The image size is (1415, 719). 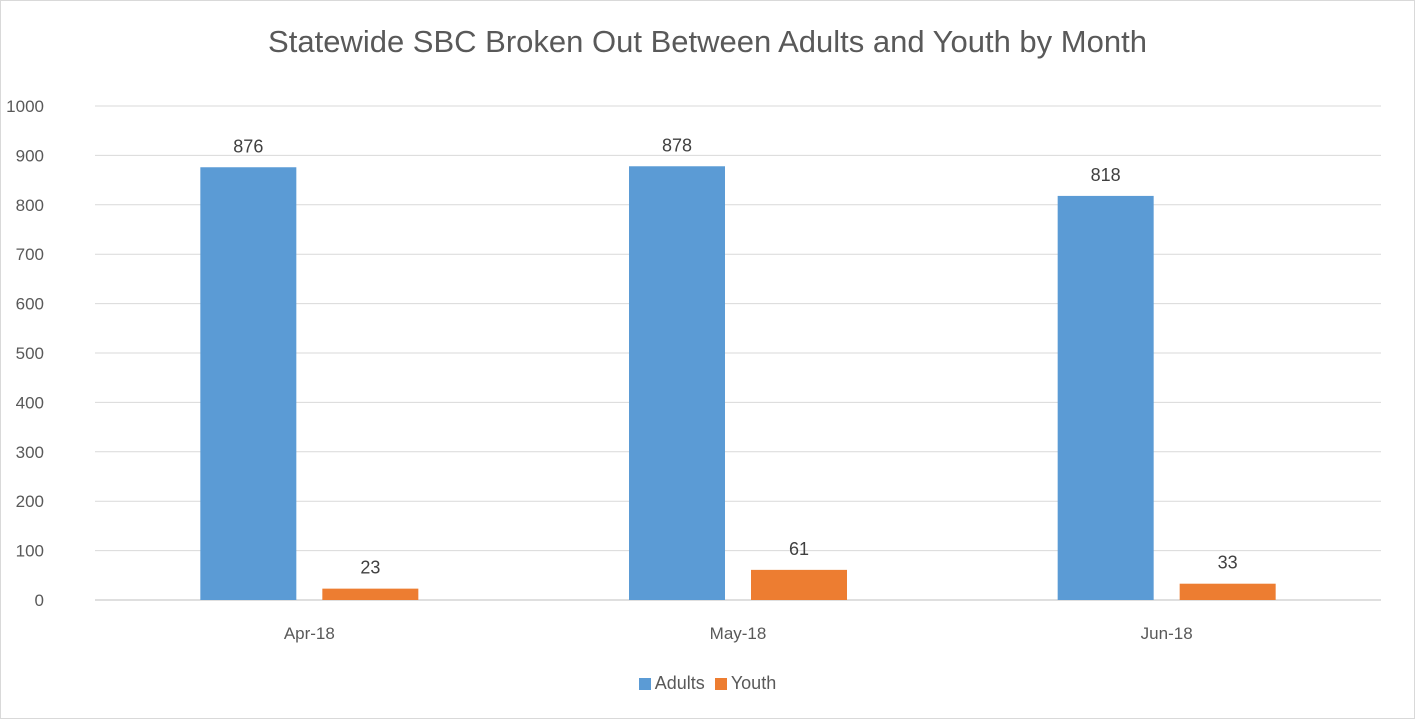 What do you see at coordinates (707, 683) in the screenshot?
I see `legend: Adults Youth` at bounding box center [707, 683].